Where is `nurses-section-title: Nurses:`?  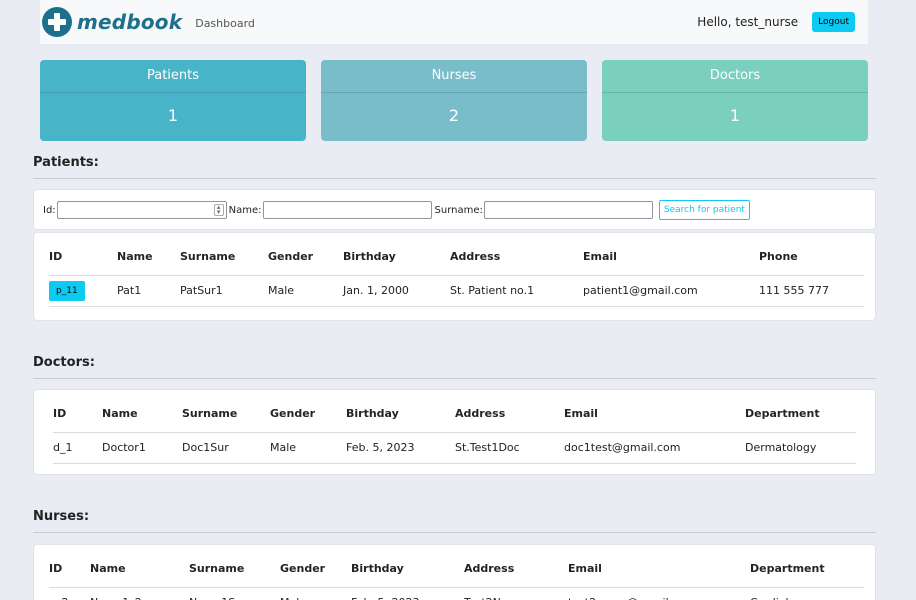 nurses-section-title: Nurses: is located at coordinates (61, 516).